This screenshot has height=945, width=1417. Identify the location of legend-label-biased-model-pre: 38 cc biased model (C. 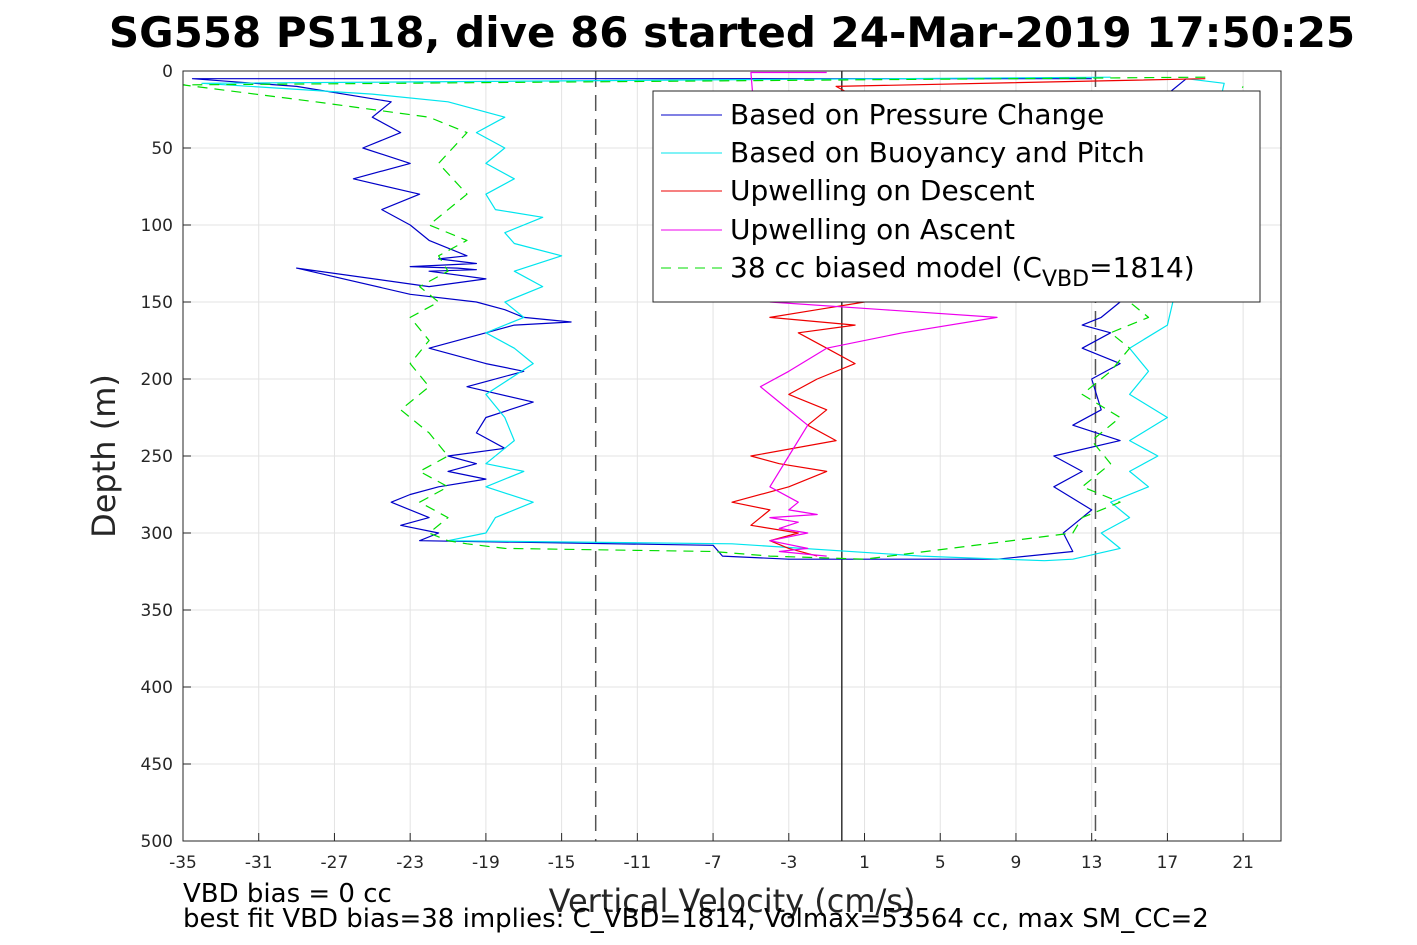
(886, 267).